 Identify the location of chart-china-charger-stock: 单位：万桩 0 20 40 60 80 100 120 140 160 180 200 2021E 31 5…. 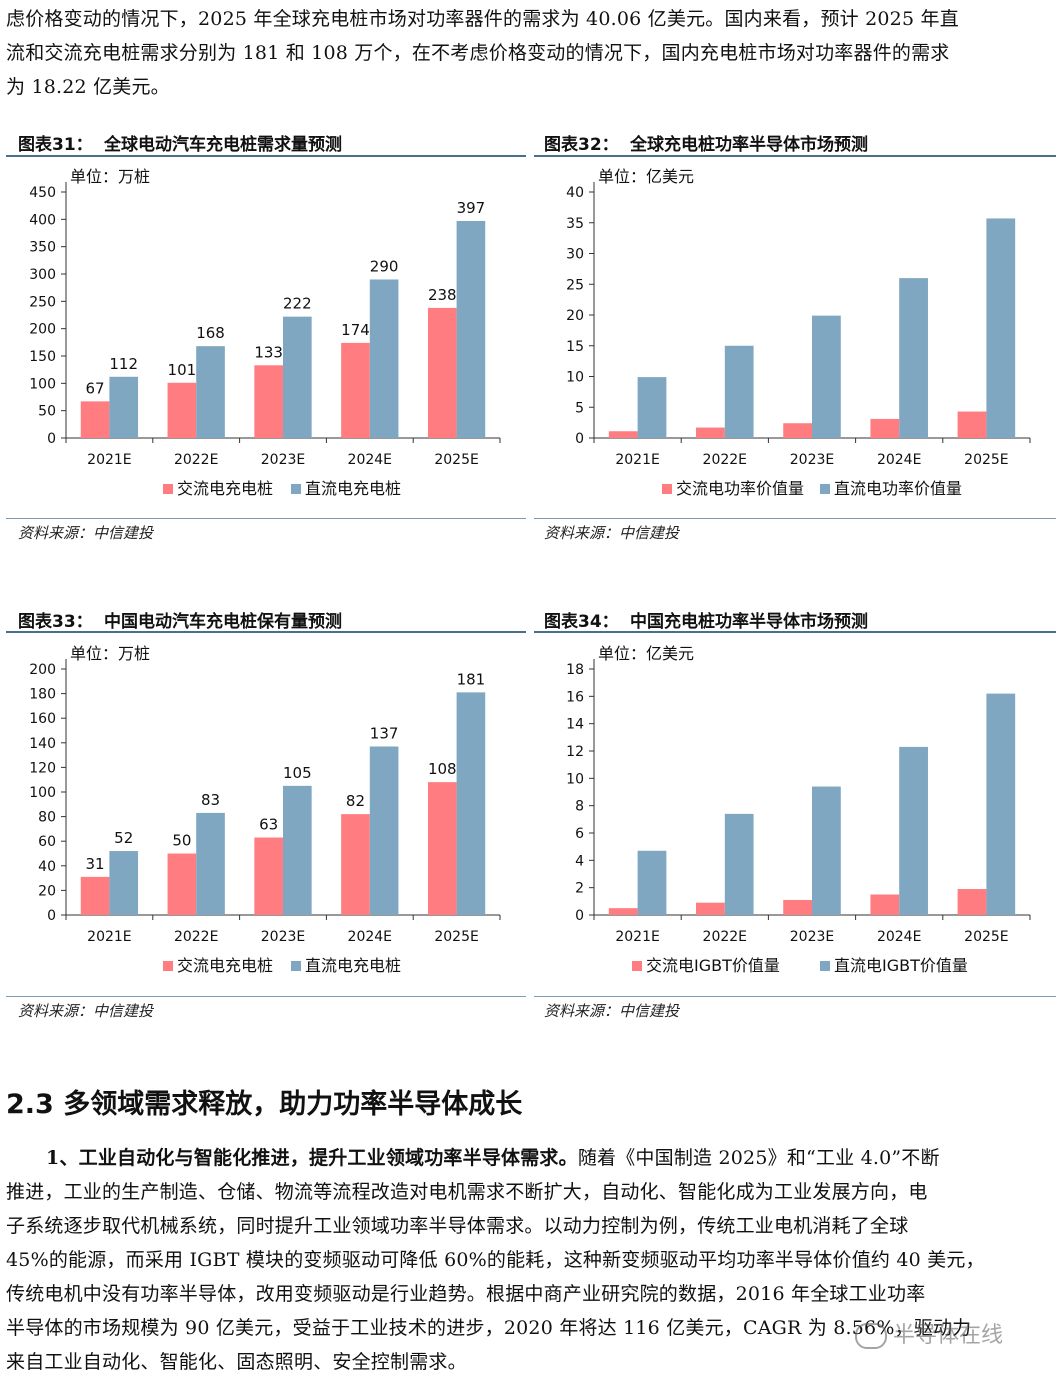
(266, 813).